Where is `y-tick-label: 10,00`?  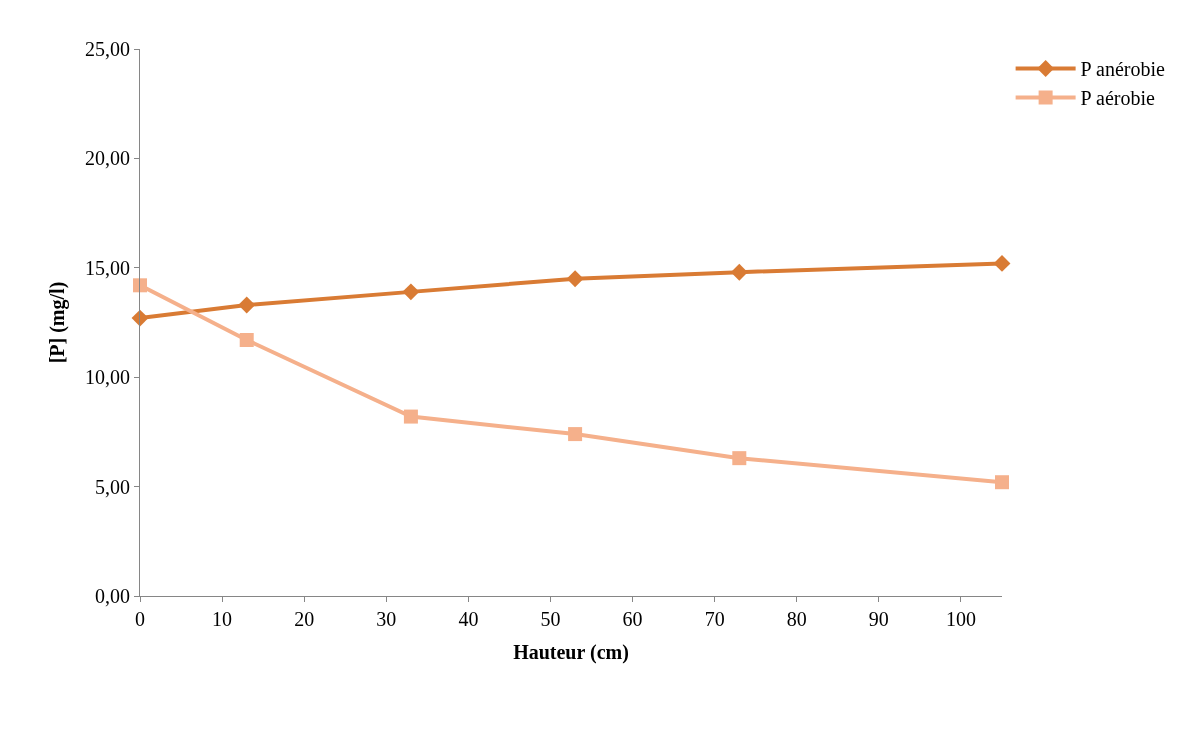
y-tick-label: 10,00 is located at coordinates (107, 377).